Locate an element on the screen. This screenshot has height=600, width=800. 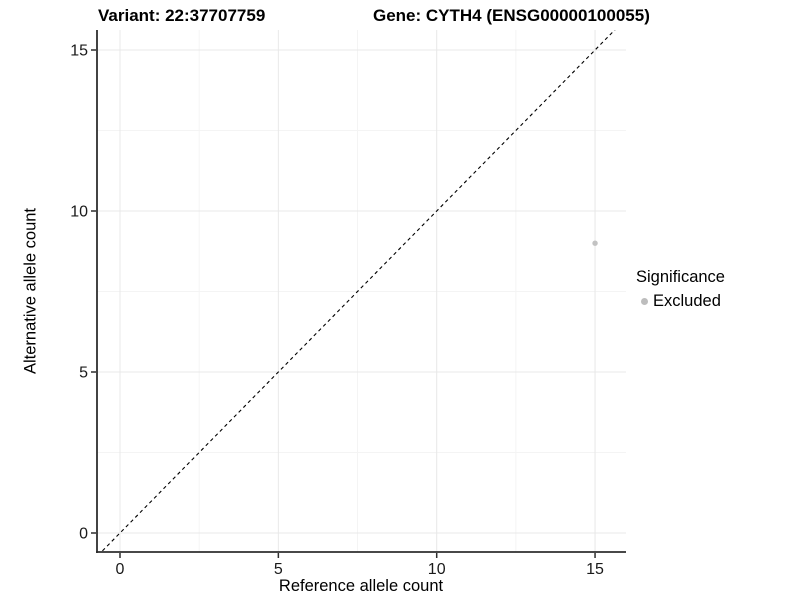
legend-title: Significance is located at coordinates (680, 277).